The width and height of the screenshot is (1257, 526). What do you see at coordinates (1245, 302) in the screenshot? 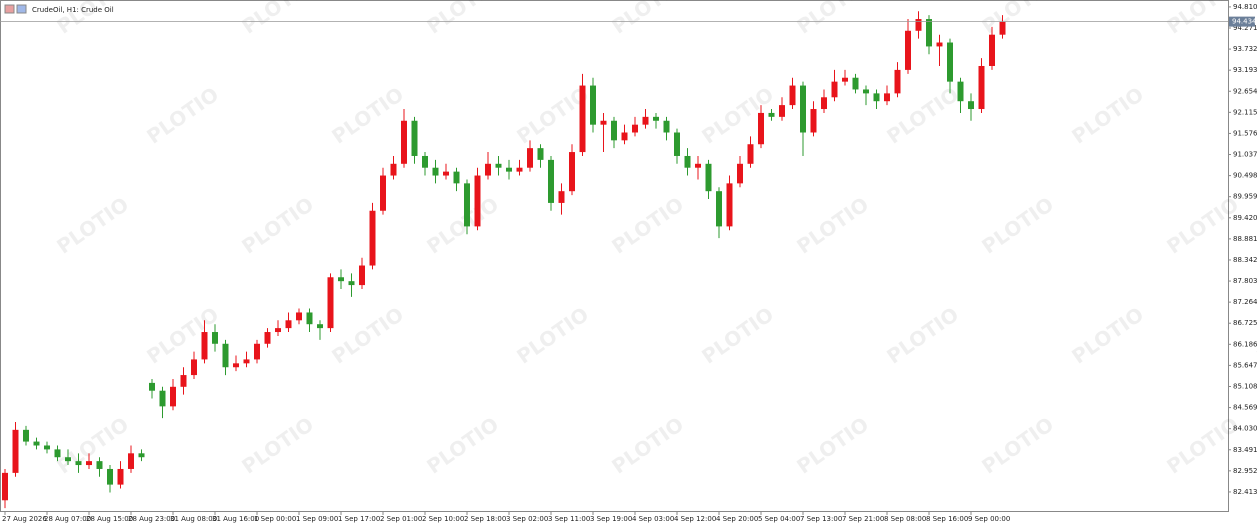
I see `y-tick-label: 87.264` at bounding box center [1245, 302].